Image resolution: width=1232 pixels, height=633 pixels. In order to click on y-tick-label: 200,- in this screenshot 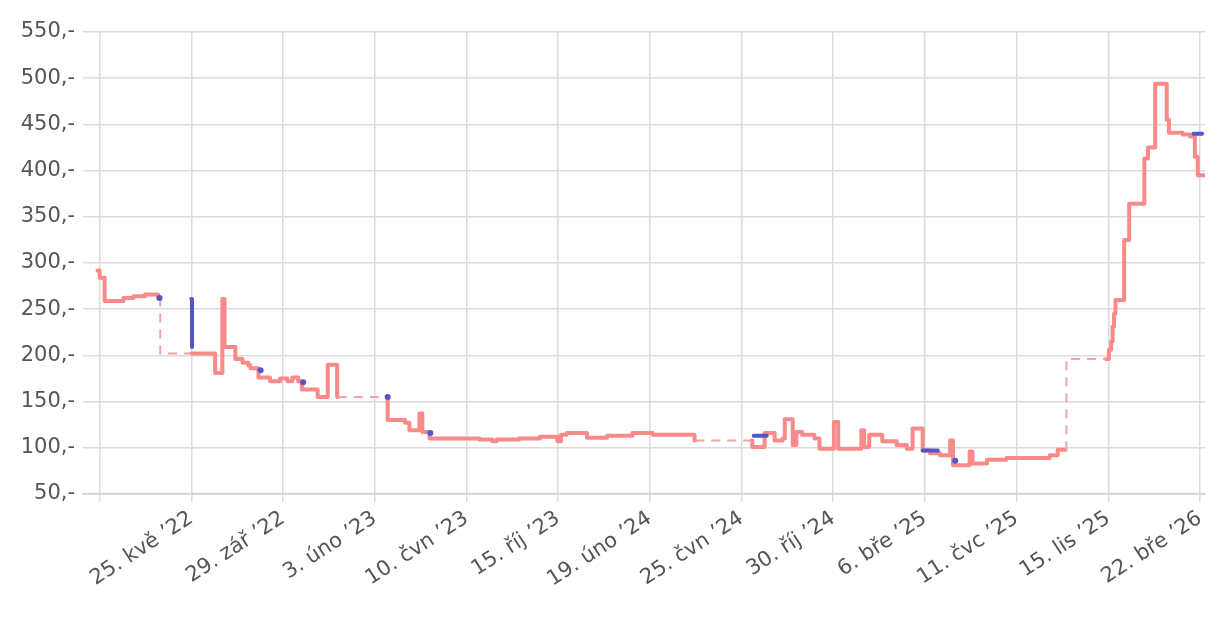, I will do `click(47, 353)`.